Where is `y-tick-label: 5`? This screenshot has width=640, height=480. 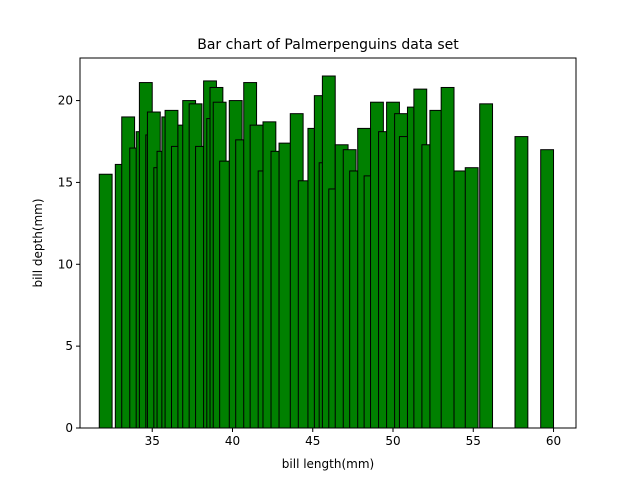 y-tick-label: 5 is located at coordinates (69, 346).